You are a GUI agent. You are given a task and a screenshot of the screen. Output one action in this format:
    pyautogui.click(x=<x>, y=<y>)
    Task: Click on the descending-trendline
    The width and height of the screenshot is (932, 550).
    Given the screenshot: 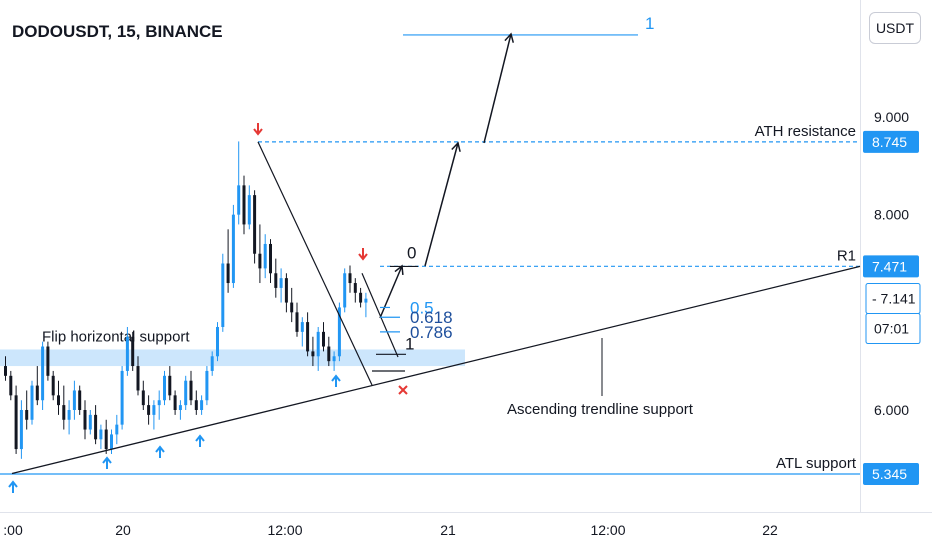 What is the action you would take?
    pyautogui.click(x=315, y=263)
    